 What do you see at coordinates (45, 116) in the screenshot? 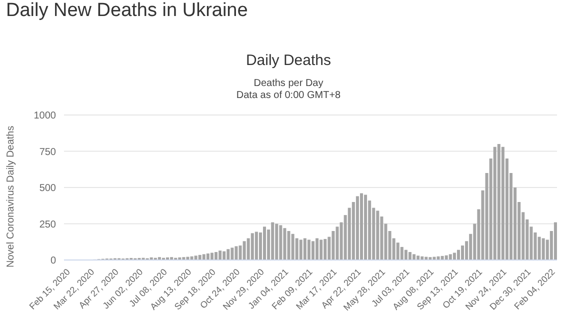
I see `y-tick-label: 1000` at bounding box center [45, 116].